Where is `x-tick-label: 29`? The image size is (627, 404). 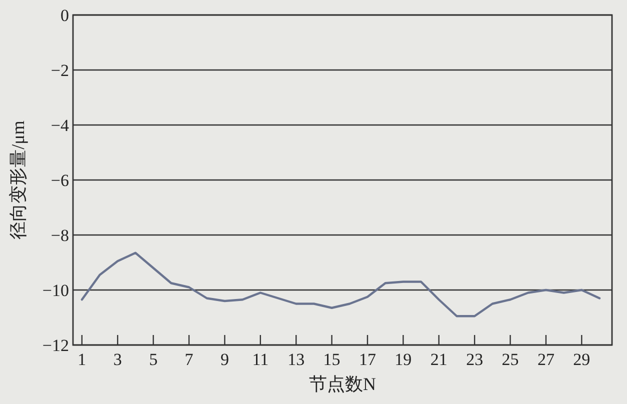
x-tick-label: 29 is located at coordinates (581, 359).